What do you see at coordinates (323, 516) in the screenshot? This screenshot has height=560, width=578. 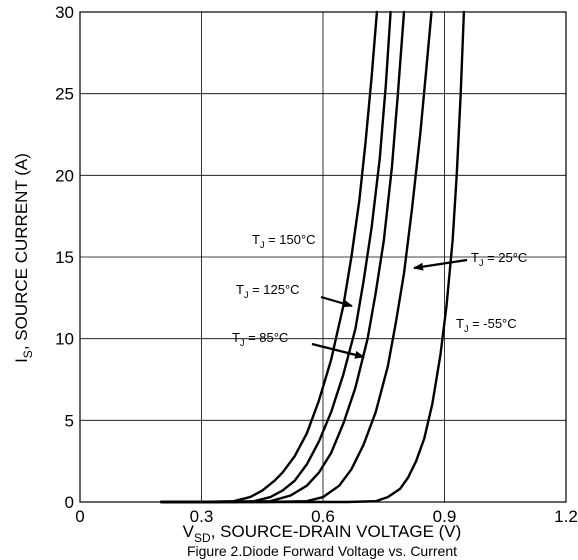 I see `x-tick-label: 0.6` at bounding box center [323, 516].